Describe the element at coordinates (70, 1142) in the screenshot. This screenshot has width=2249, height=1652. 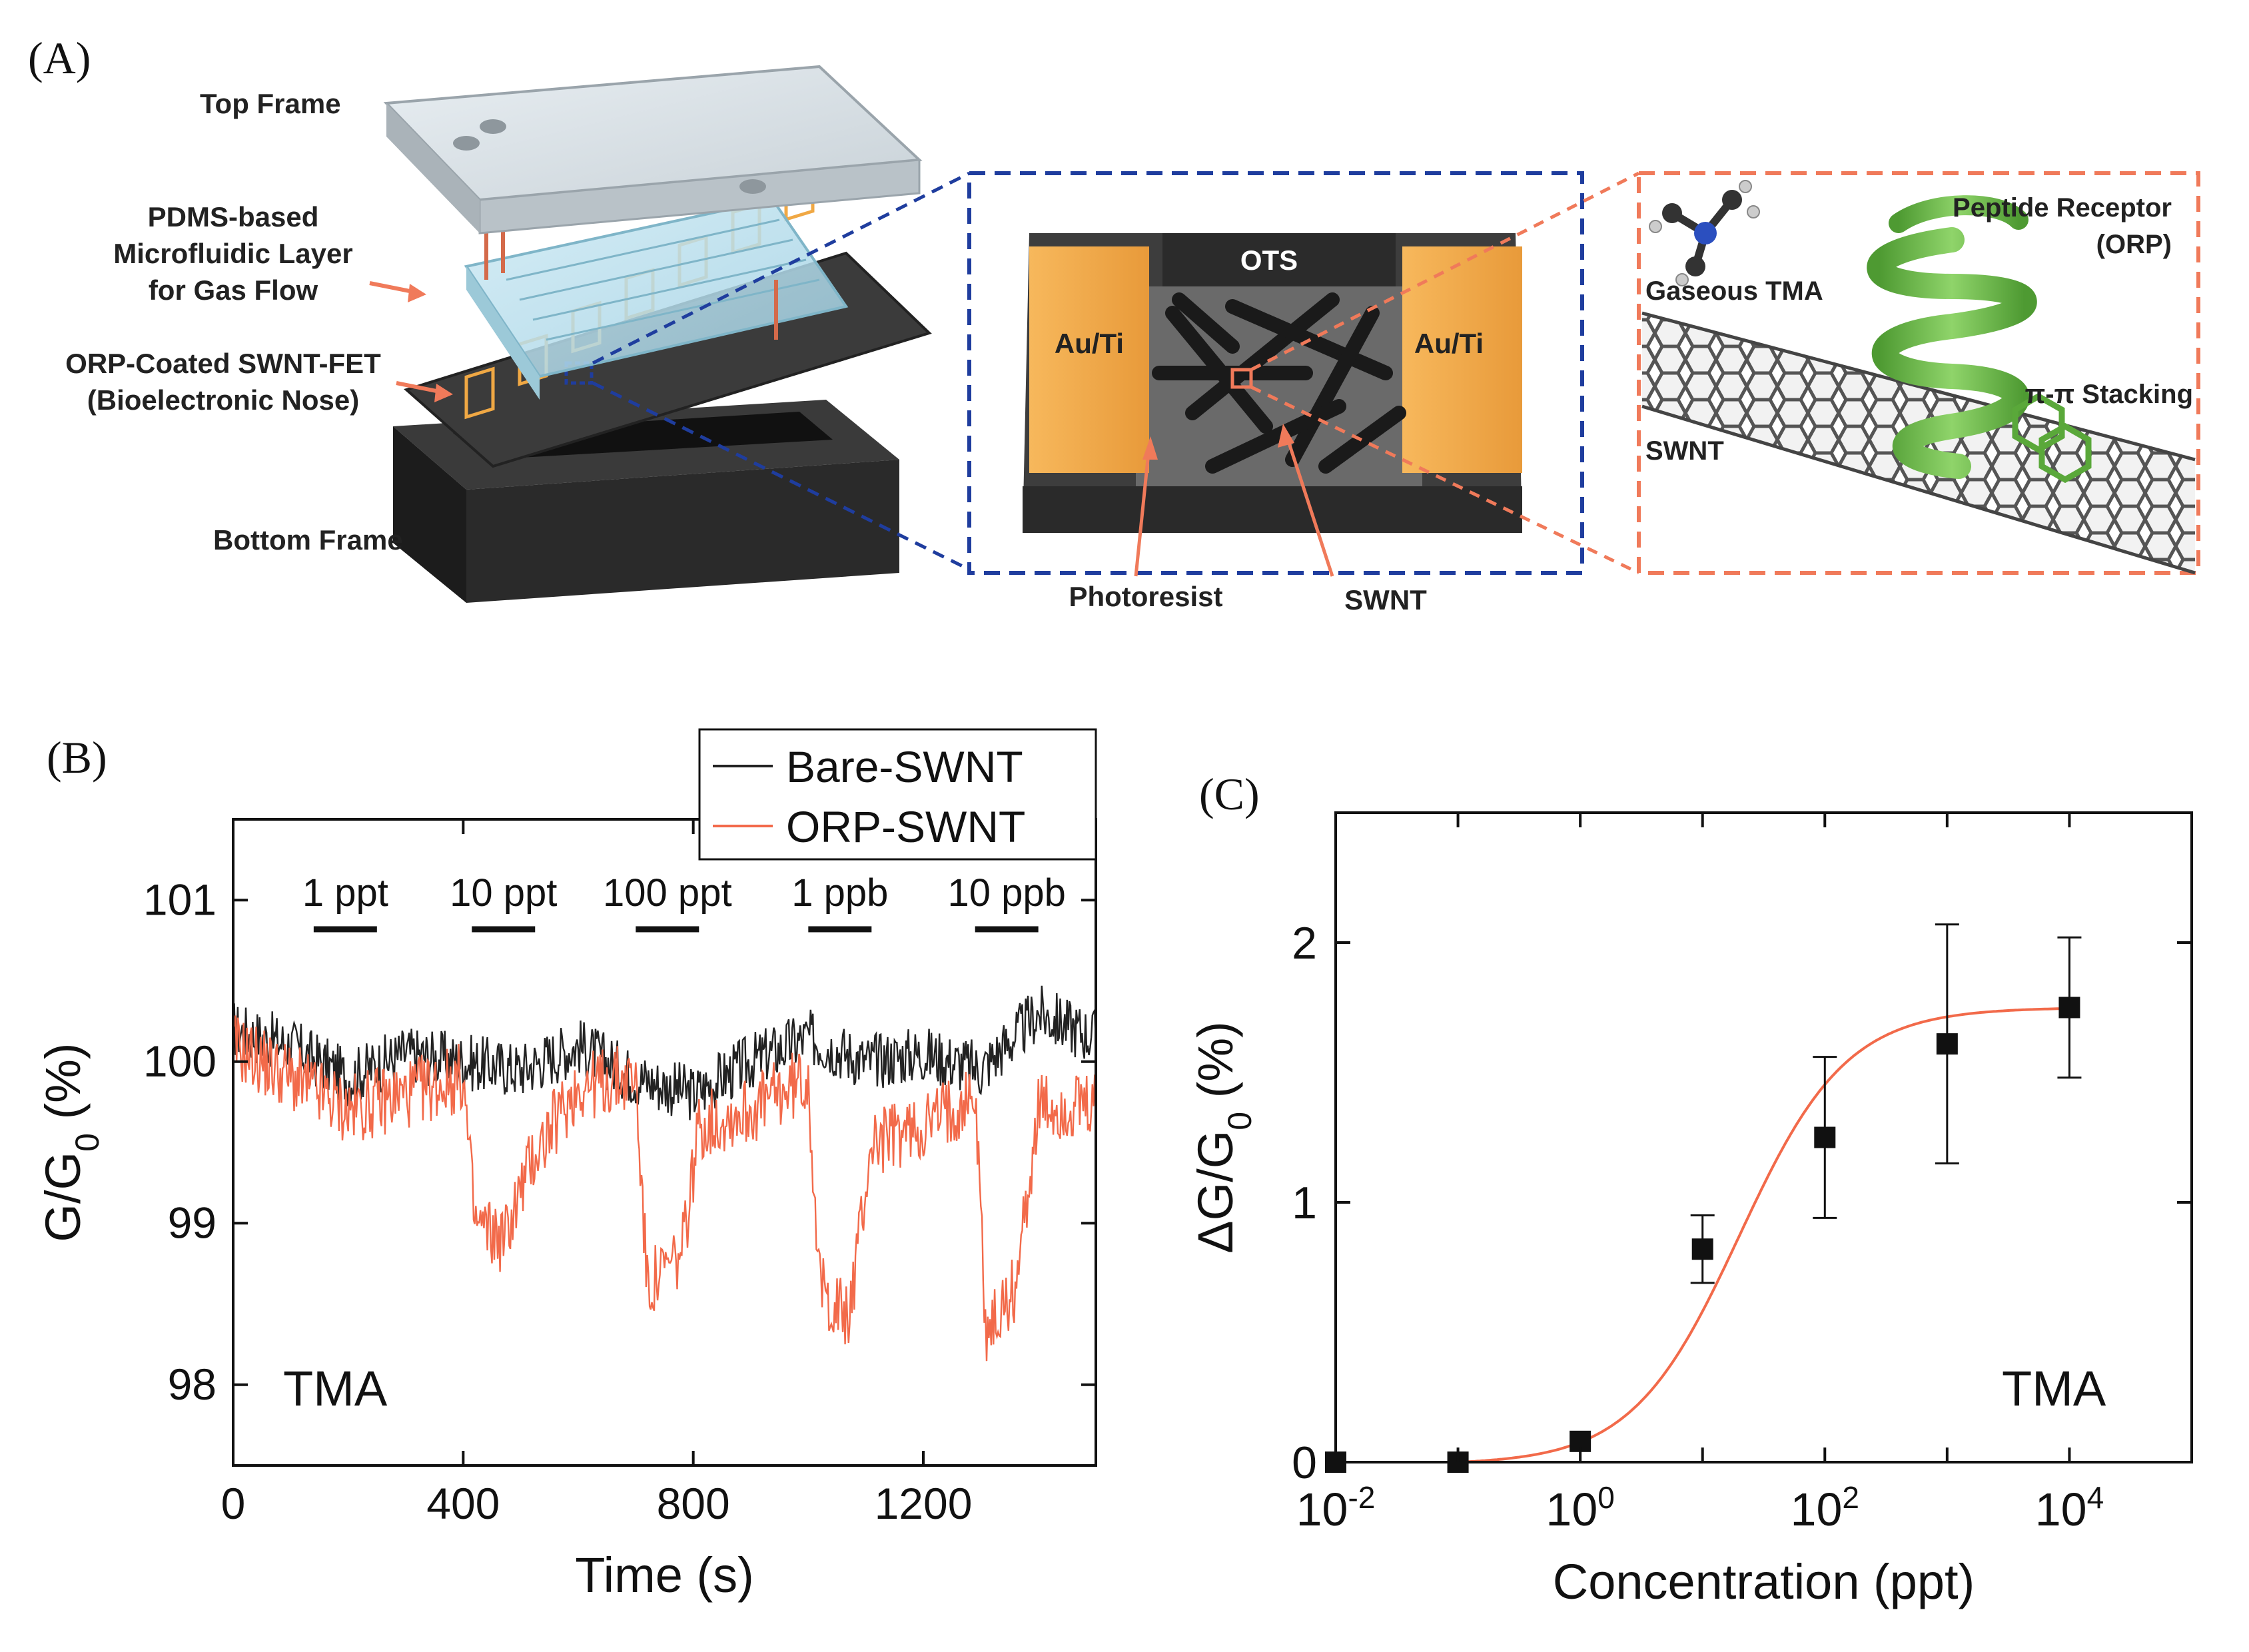
I see `y-axis-label-b: G/G0 (%)` at that location.